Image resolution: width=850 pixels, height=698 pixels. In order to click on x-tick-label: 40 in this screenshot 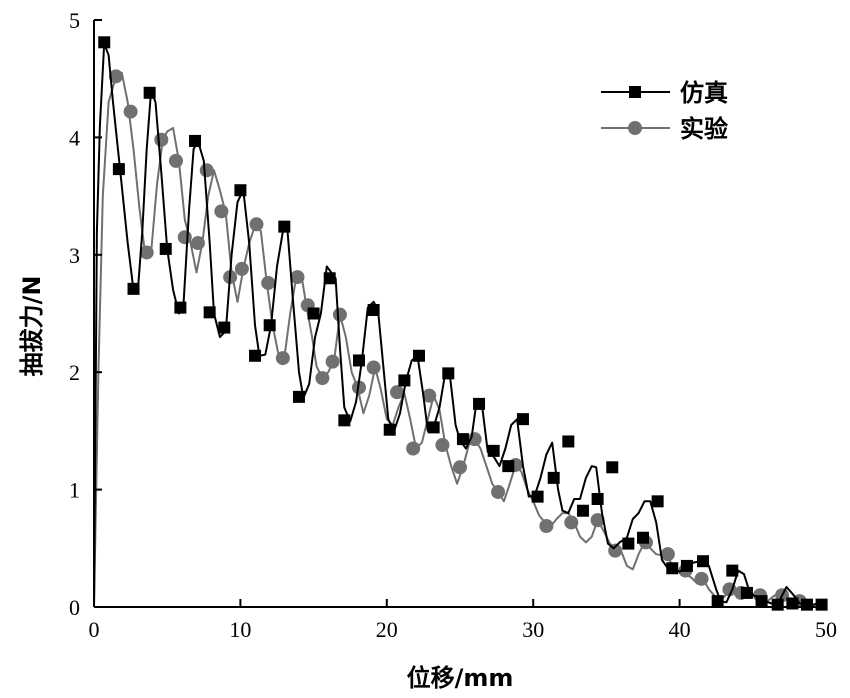, I will do `click(680, 629)`.